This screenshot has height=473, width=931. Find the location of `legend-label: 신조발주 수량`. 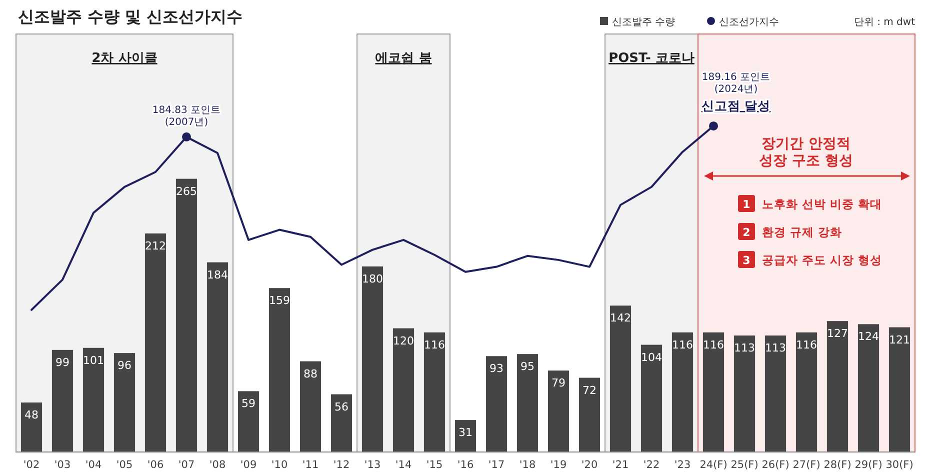

legend-label: 신조발주 수량 is located at coordinates (644, 22).